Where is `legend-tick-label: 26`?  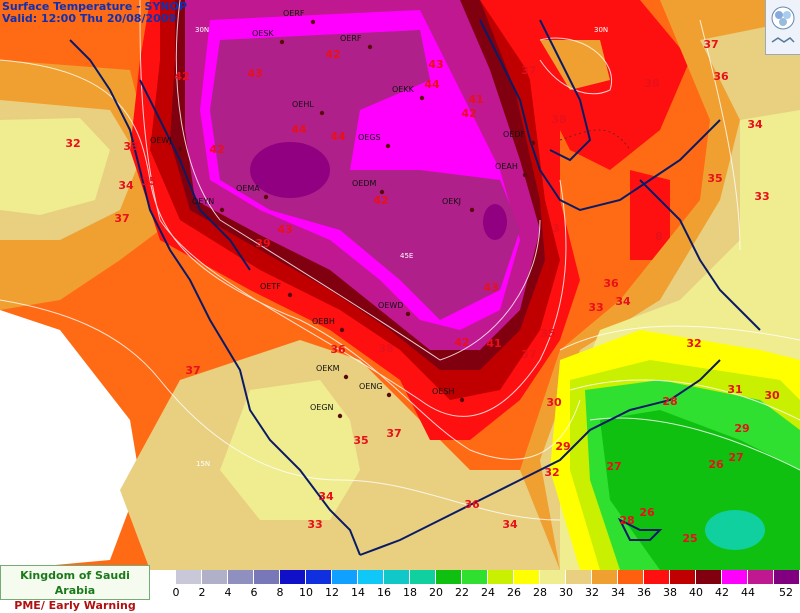 legend-tick-label: 26 is located at coordinates (514, 592).